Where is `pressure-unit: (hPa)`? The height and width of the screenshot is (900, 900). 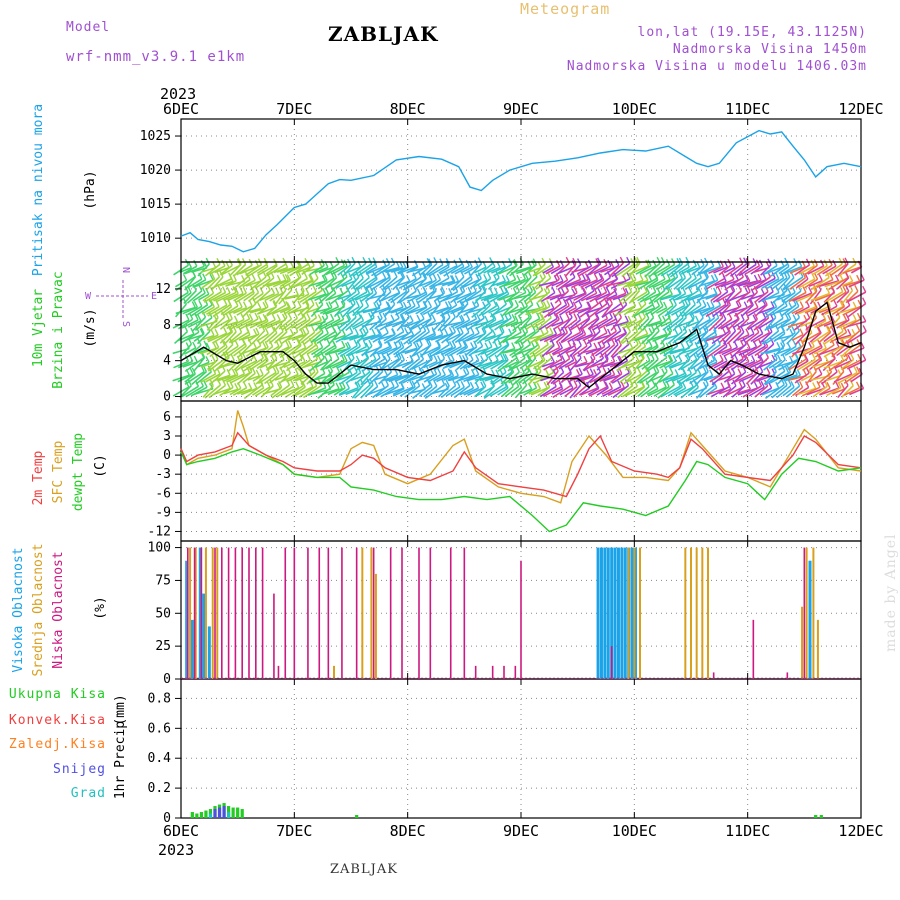
pressure-unit: (hPa) is located at coordinates (90, 189).